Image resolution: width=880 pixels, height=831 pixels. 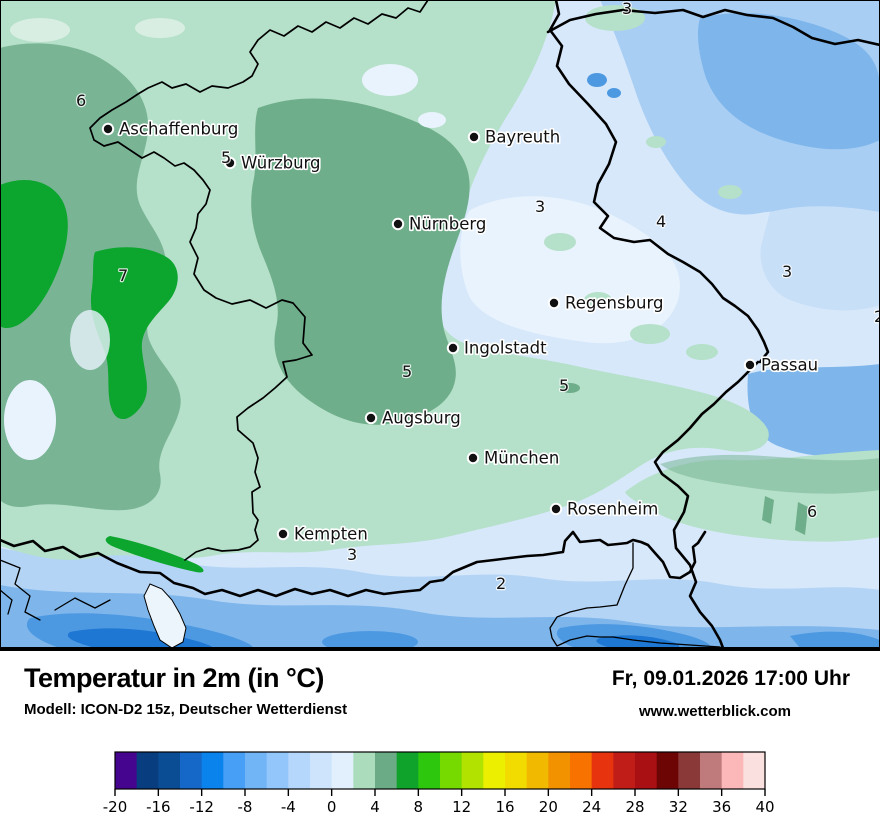 I want to click on border-tirol-thin, so click(x=635, y=595).